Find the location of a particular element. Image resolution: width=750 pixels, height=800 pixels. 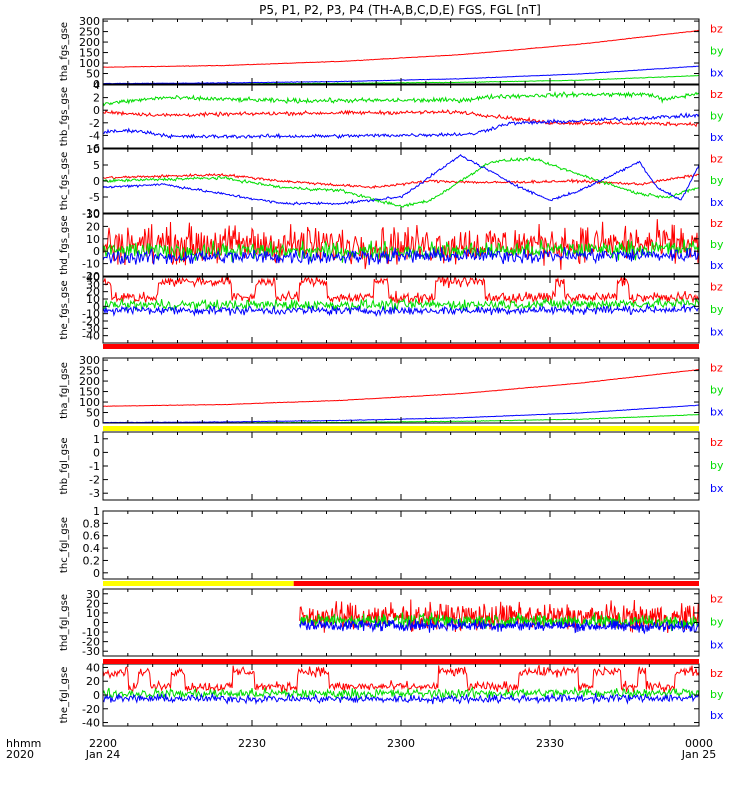

axis-row-hhmm: hhmm is located at coordinates (23, 743).